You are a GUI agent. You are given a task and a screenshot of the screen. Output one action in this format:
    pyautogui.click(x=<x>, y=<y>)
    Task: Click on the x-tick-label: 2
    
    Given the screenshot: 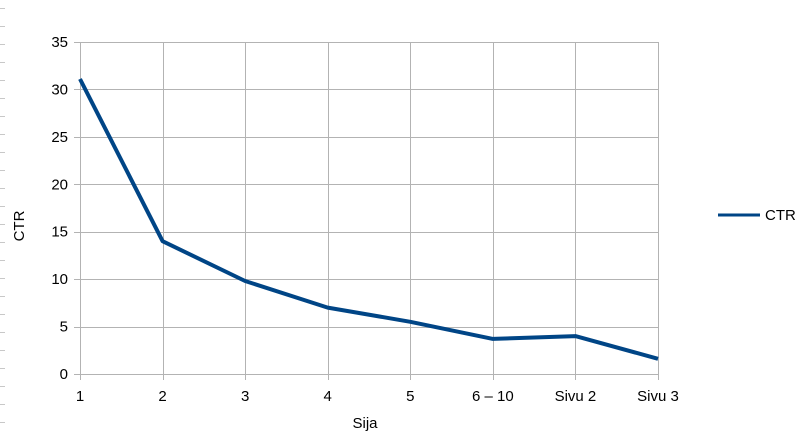 What is the action you would take?
    pyautogui.click(x=162, y=396)
    